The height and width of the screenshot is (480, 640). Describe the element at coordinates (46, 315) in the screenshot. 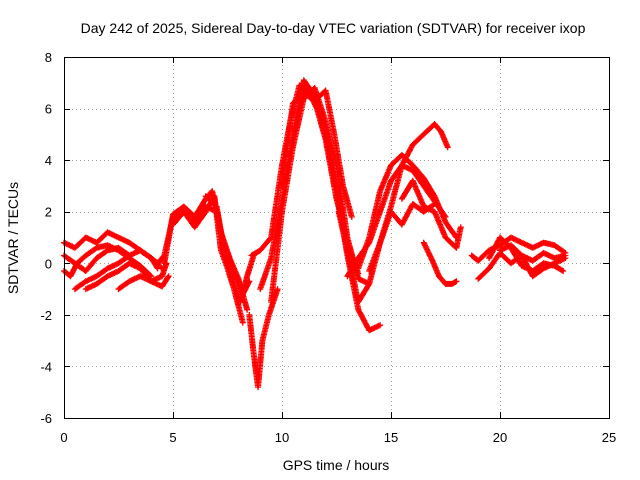

I see `y-tick-label: -2` at that location.